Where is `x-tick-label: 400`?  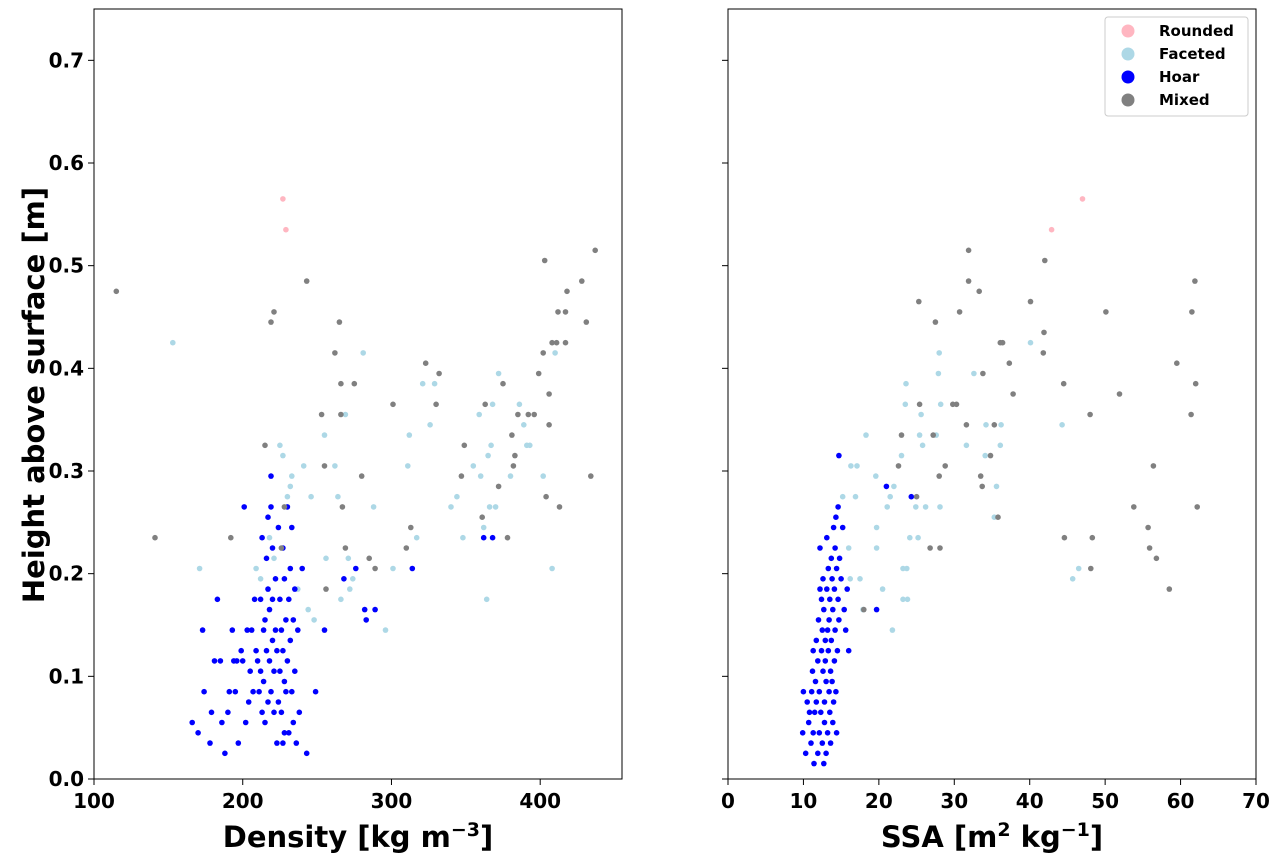 x-tick-label: 400 is located at coordinates (540, 801).